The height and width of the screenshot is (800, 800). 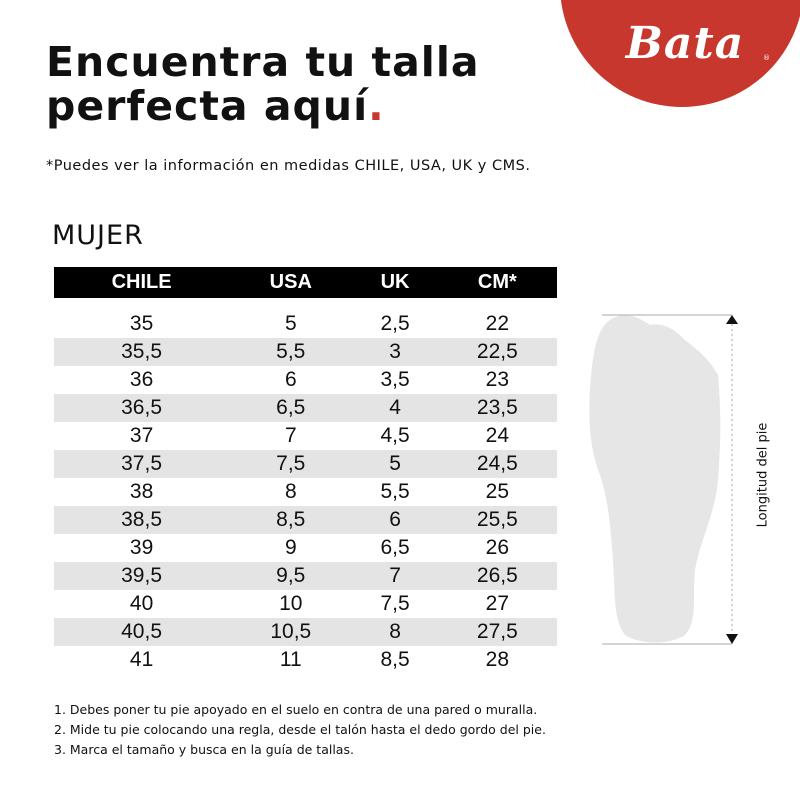 What do you see at coordinates (497, 520) in the screenshot?
I see `table-cell: 25,5` at bounding box center [497, 520].